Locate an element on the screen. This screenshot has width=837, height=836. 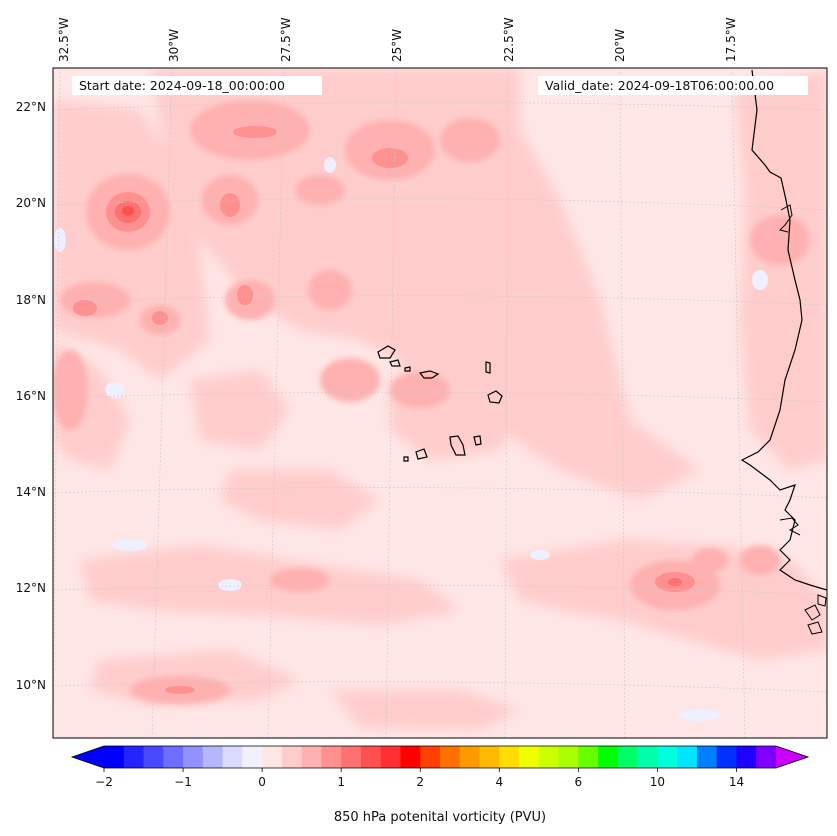
lon-label: 22.5°W is located at coordinates (509, 39).